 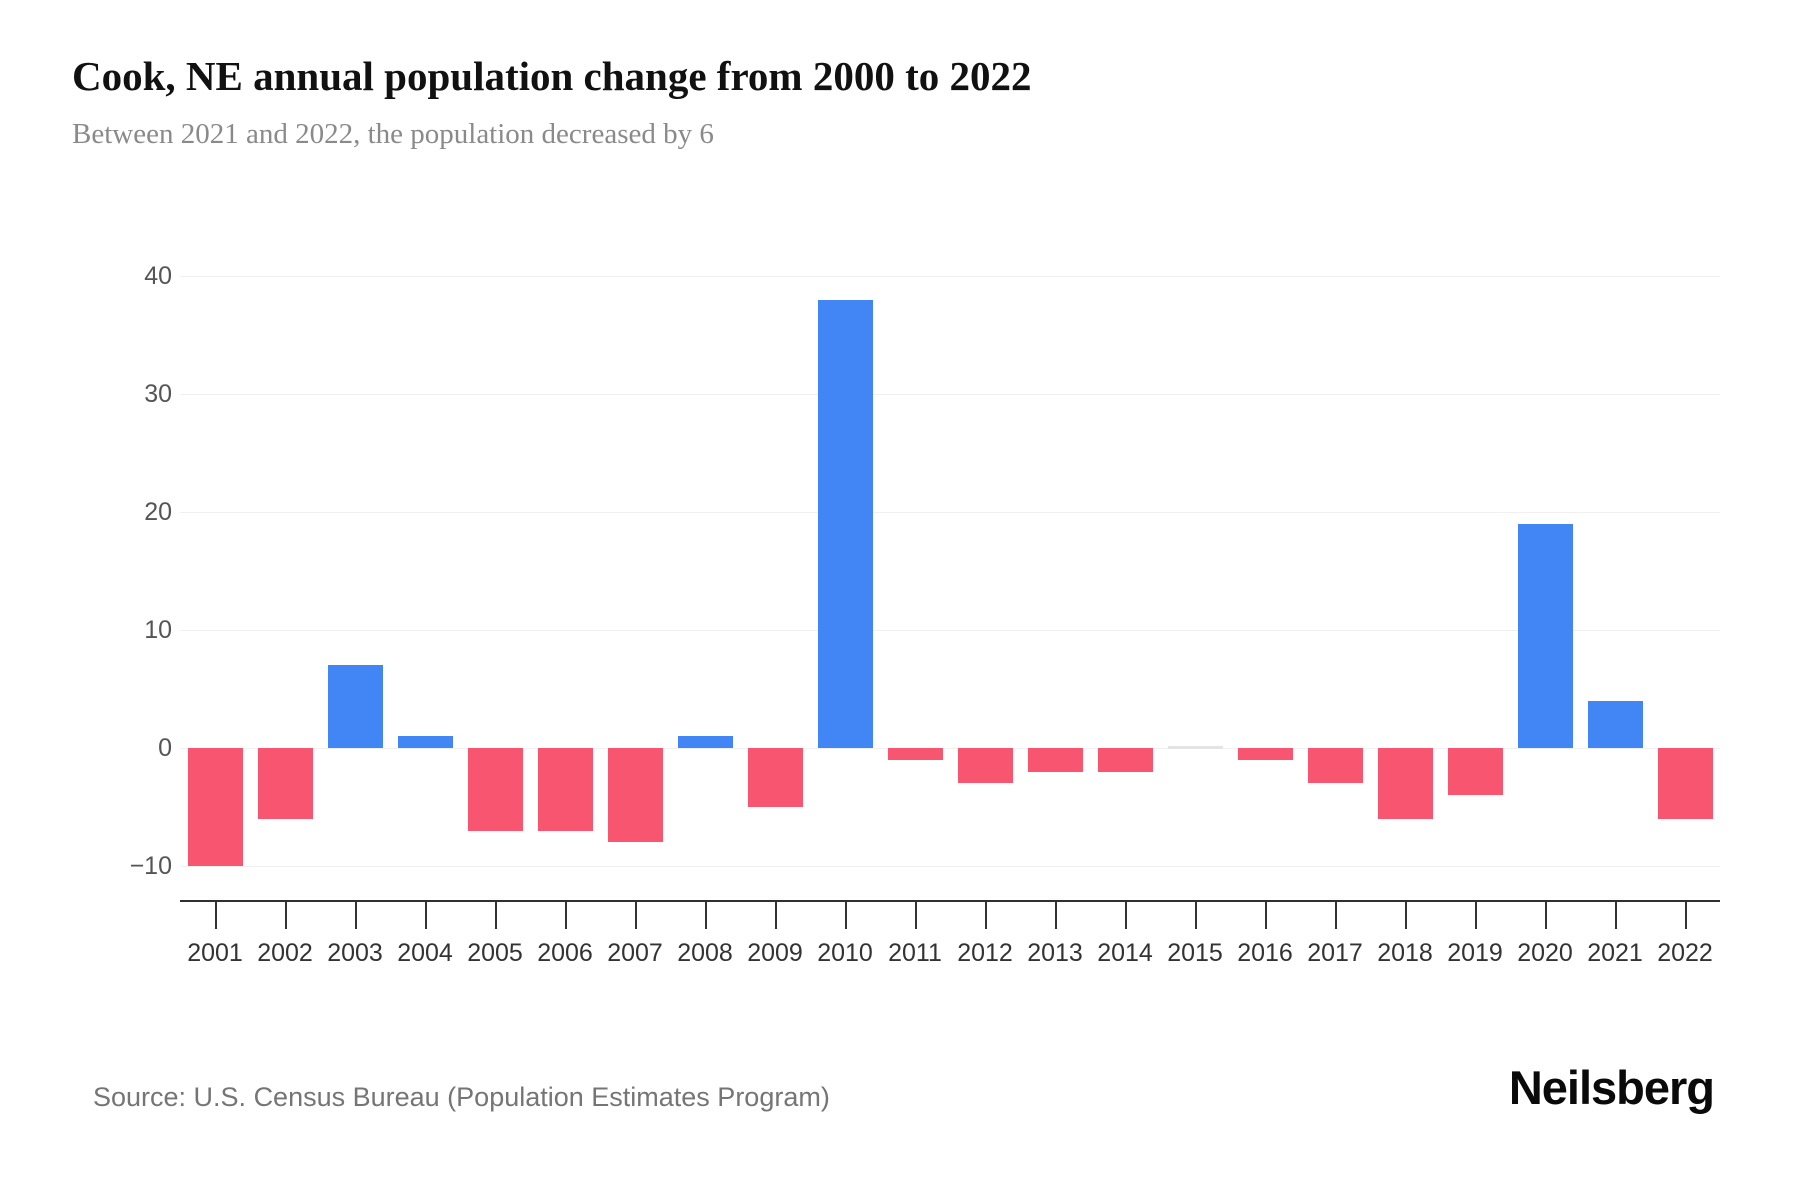 What do you see at coordinates (150, 866) in the screenshot?
I see `y-axis-tick-label: −10` at bounding box center [150, 866].